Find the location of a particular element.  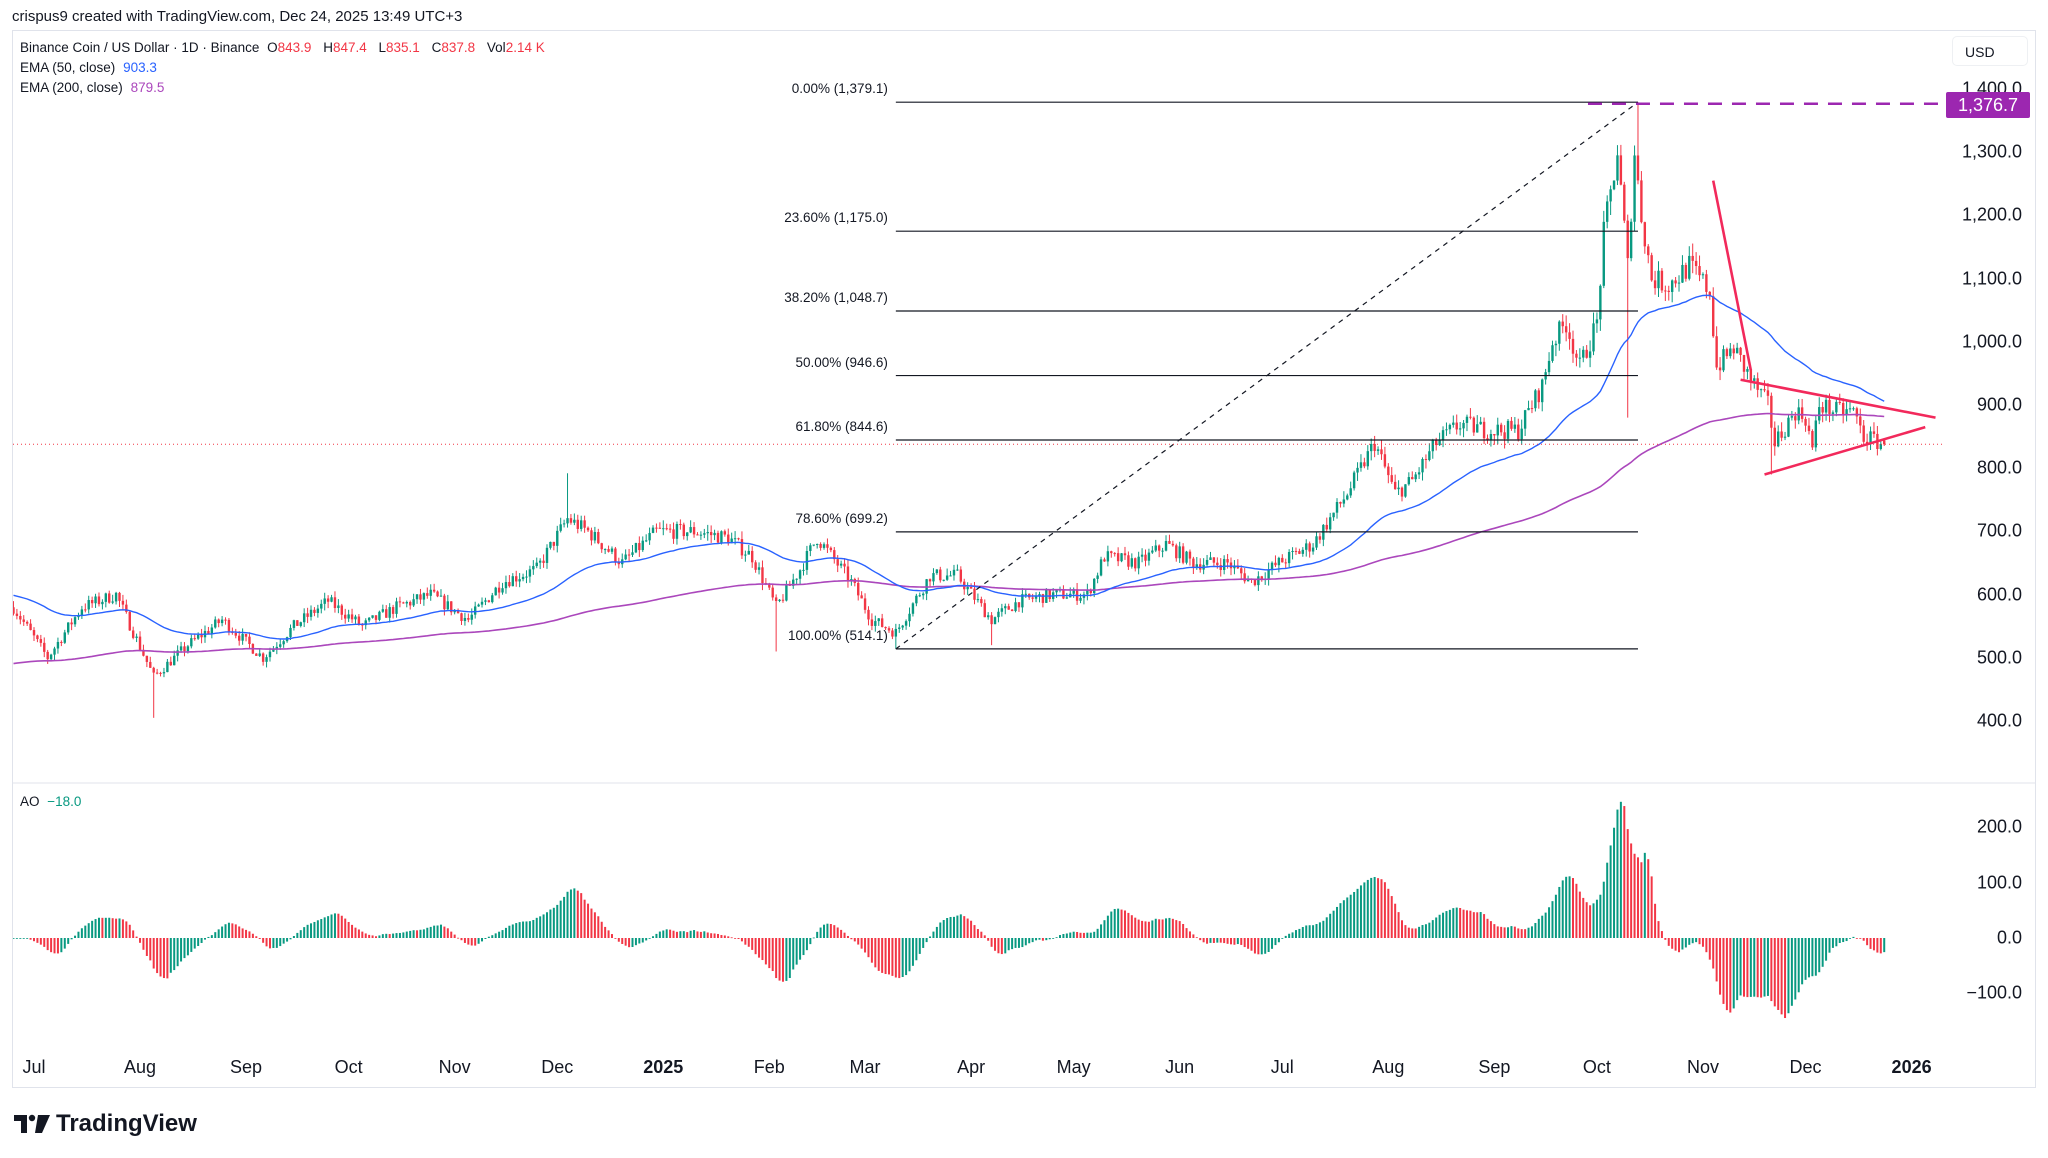

ema50-value: 903.3 is located at coordinates (140, 67).